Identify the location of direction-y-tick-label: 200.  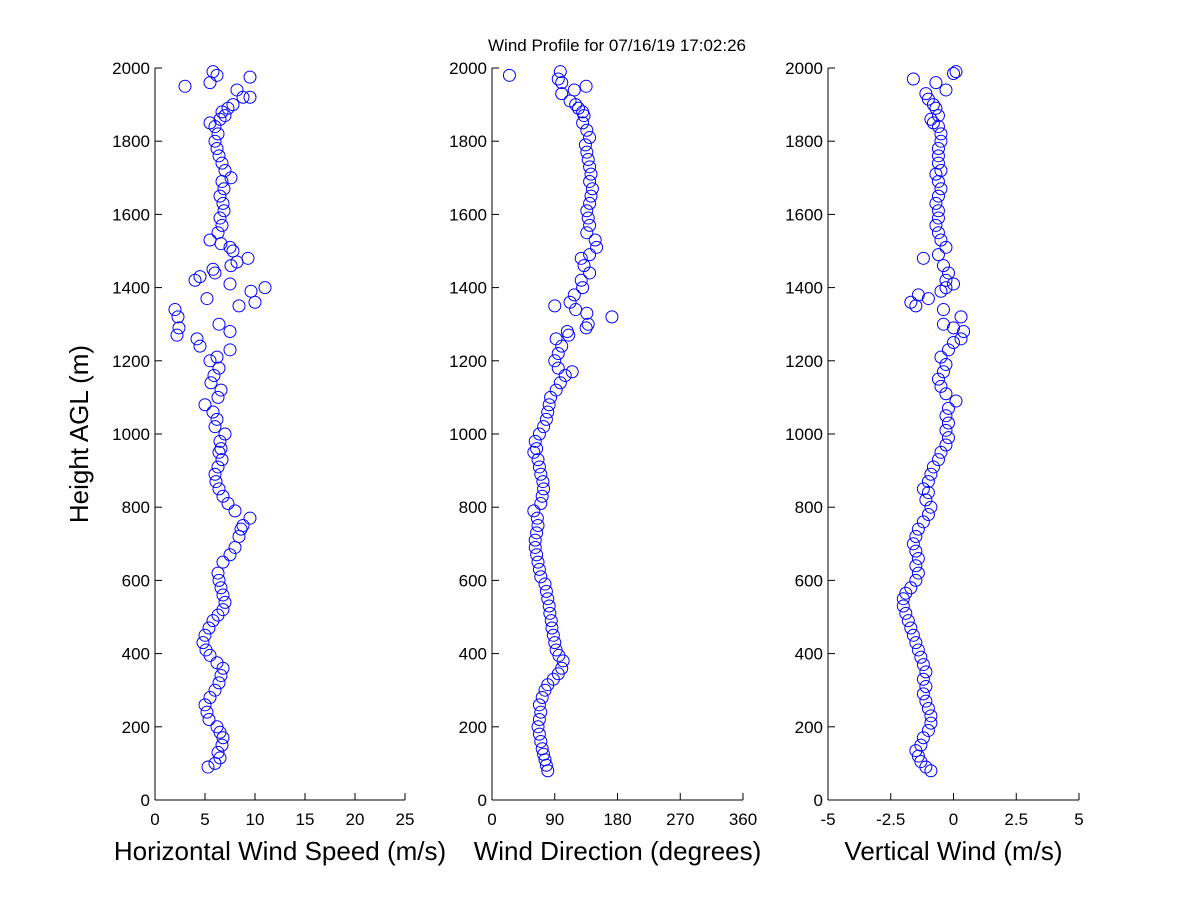
(473, 727).